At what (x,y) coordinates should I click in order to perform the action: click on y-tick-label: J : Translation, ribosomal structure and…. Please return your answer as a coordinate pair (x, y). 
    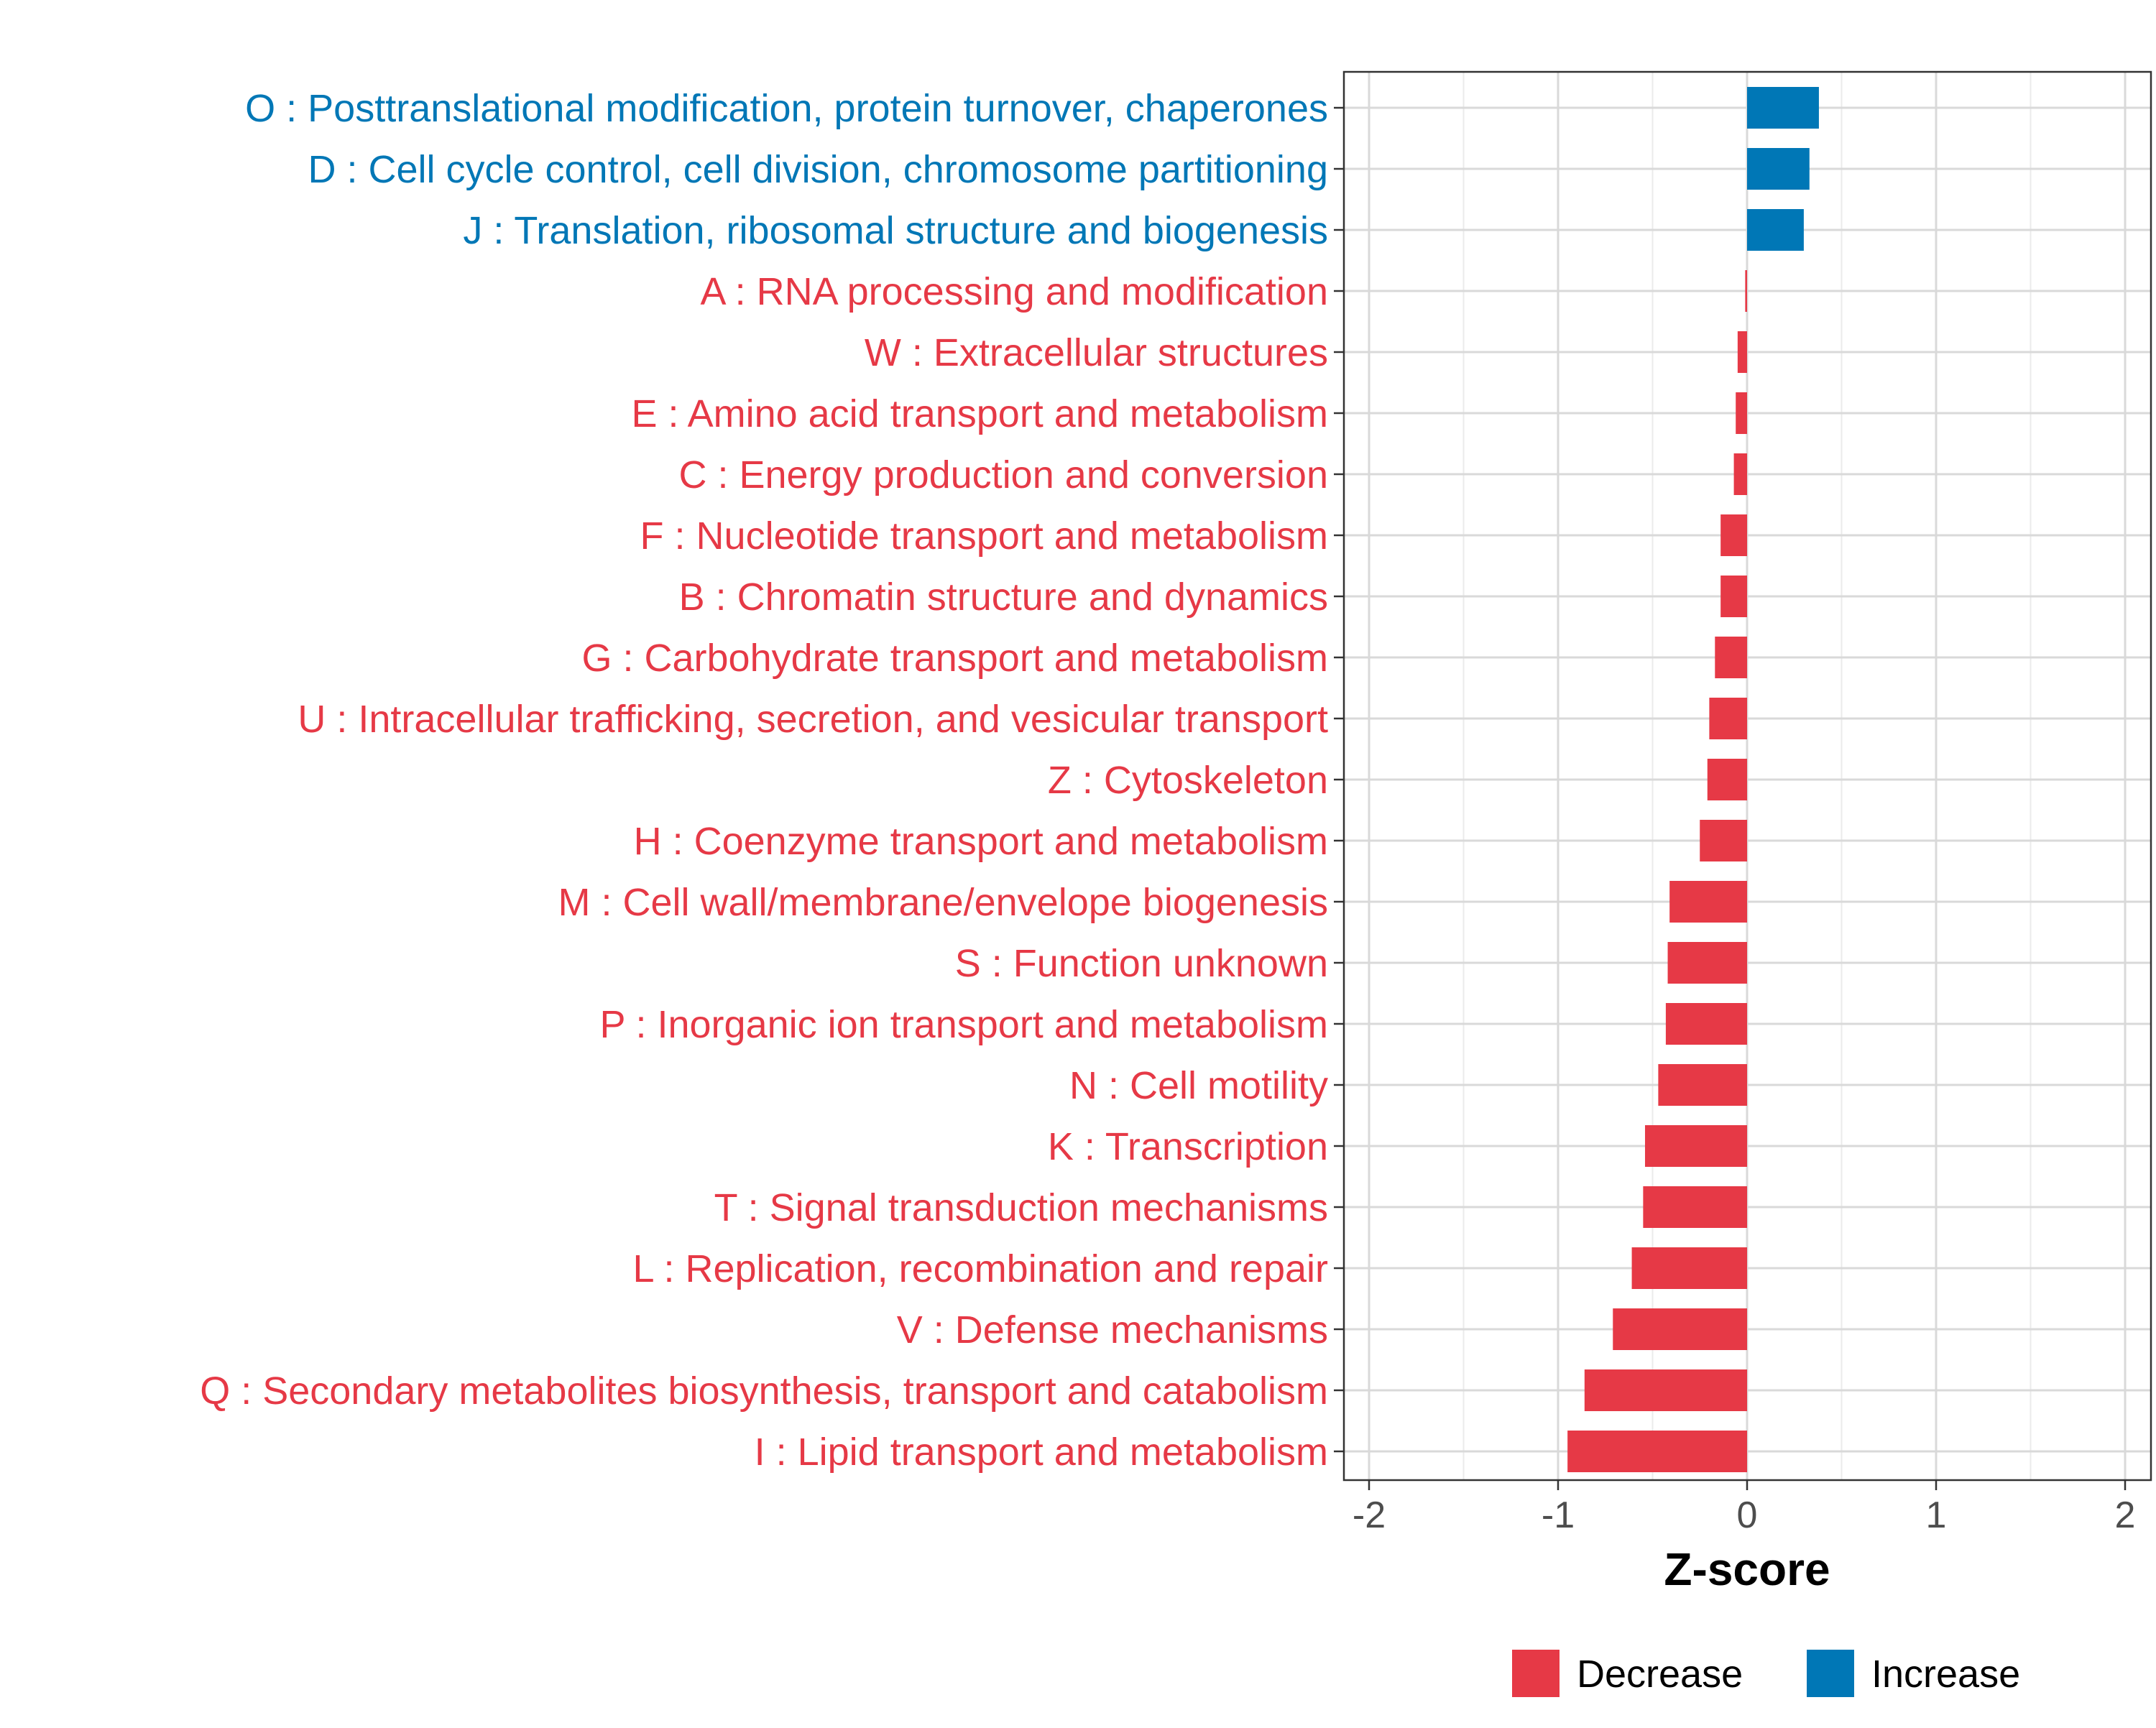
    Looking at the image, I should click on (895, 230).